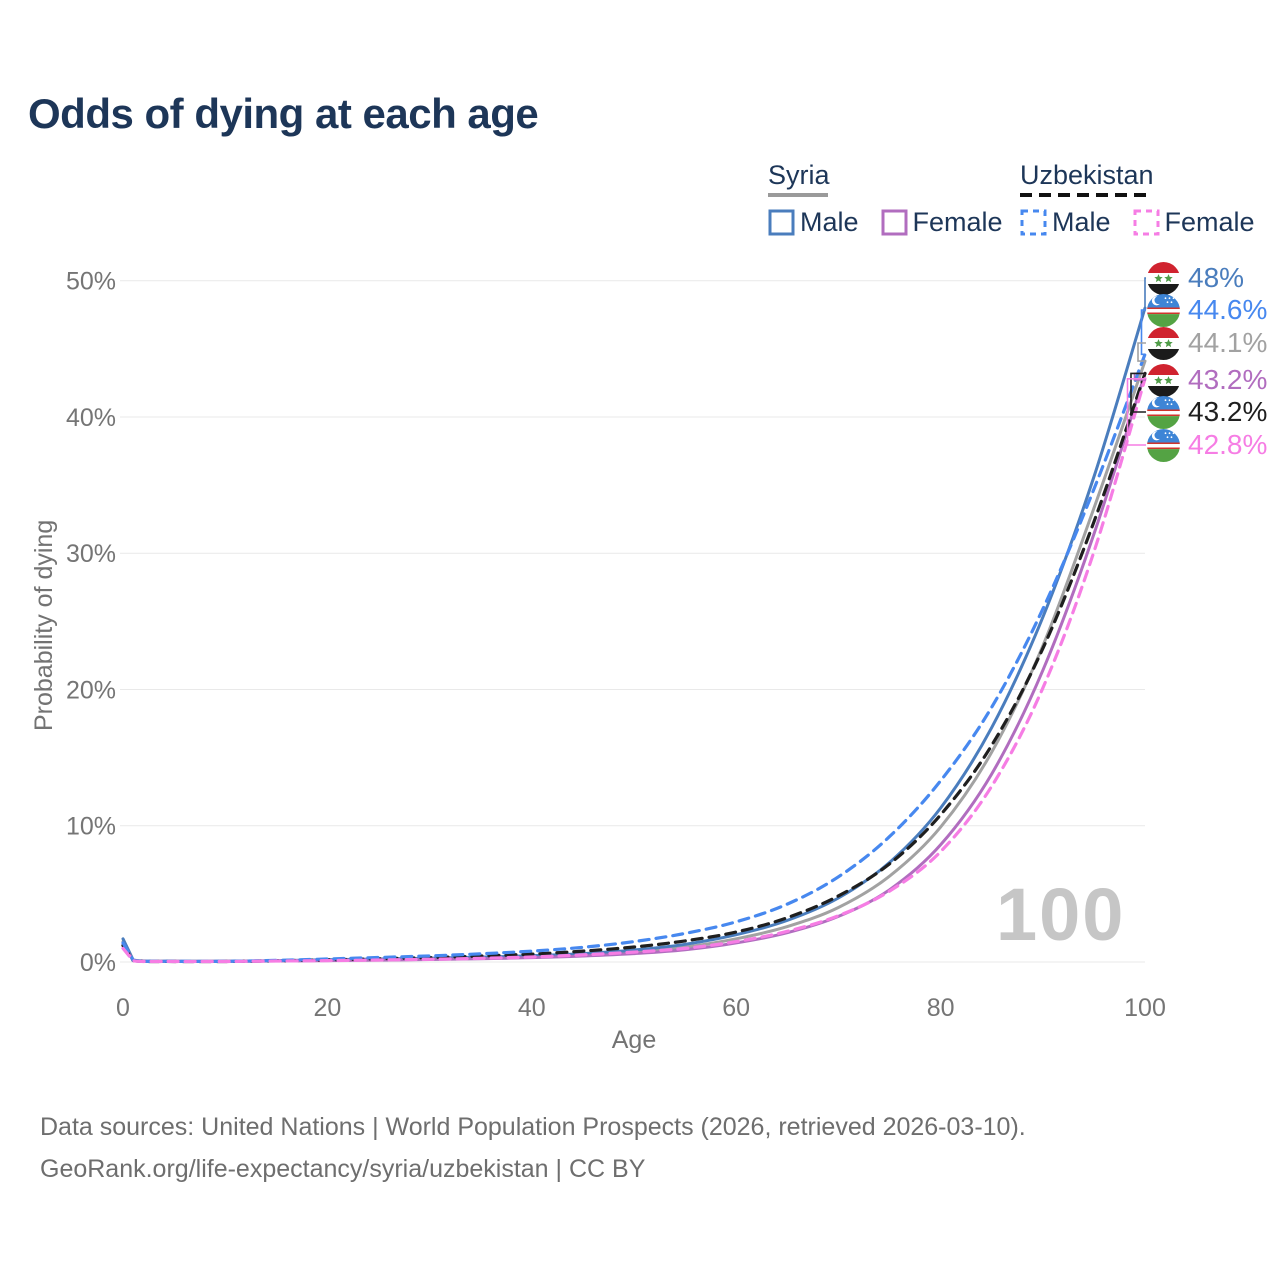 Image resolution: width=1280 pixels, height=1280 pixels. What do you see at coordinates (91, 282) in the screenshot?
I see `y-tick-label: 50%` at bounding box center [91, 282].